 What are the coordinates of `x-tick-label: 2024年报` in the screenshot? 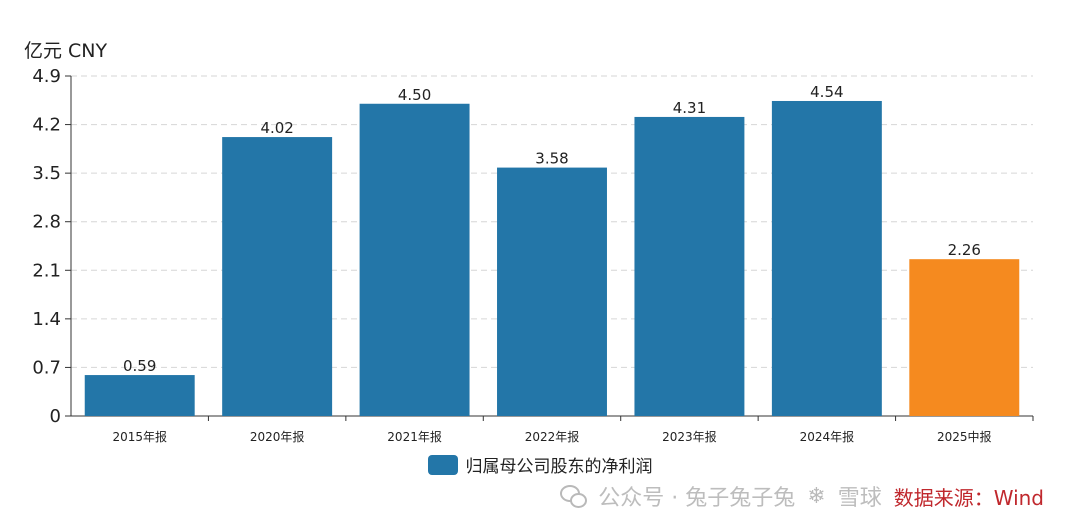 It's located at (827, 436).